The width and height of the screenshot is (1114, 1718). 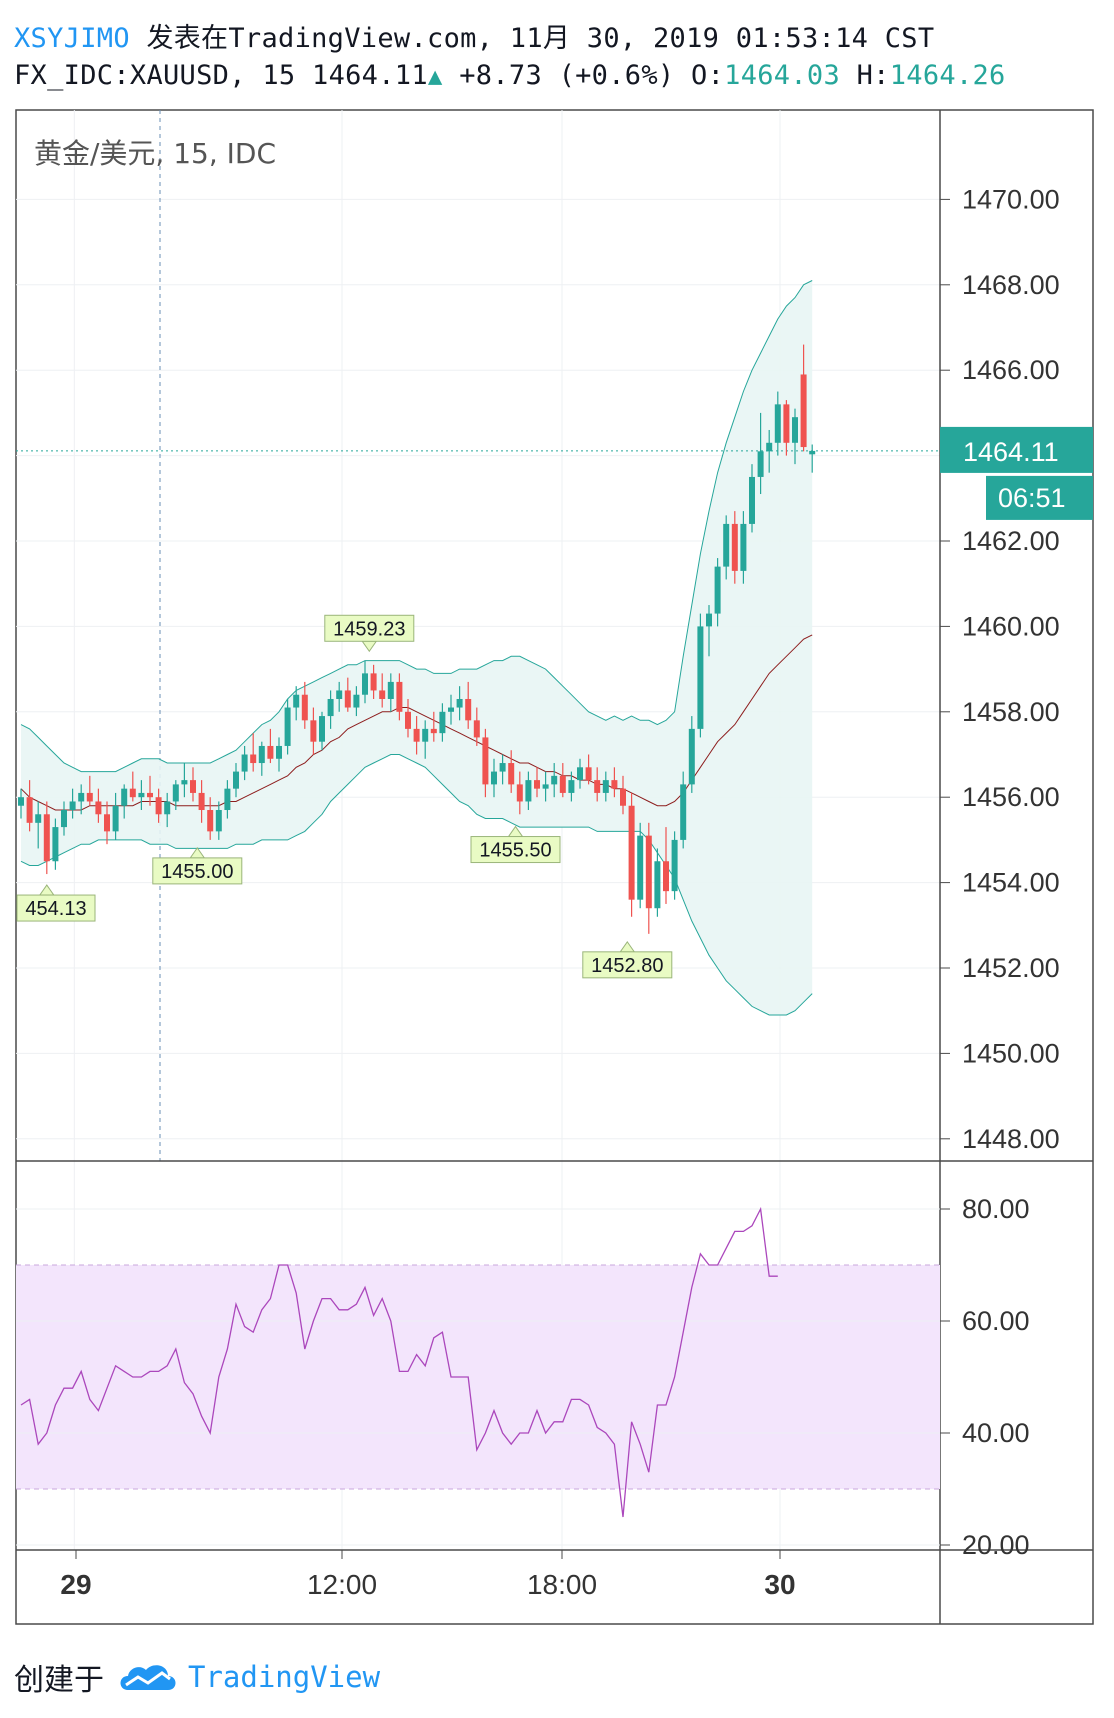 I want to click on countdown-box, so click(x=1039, y=497).